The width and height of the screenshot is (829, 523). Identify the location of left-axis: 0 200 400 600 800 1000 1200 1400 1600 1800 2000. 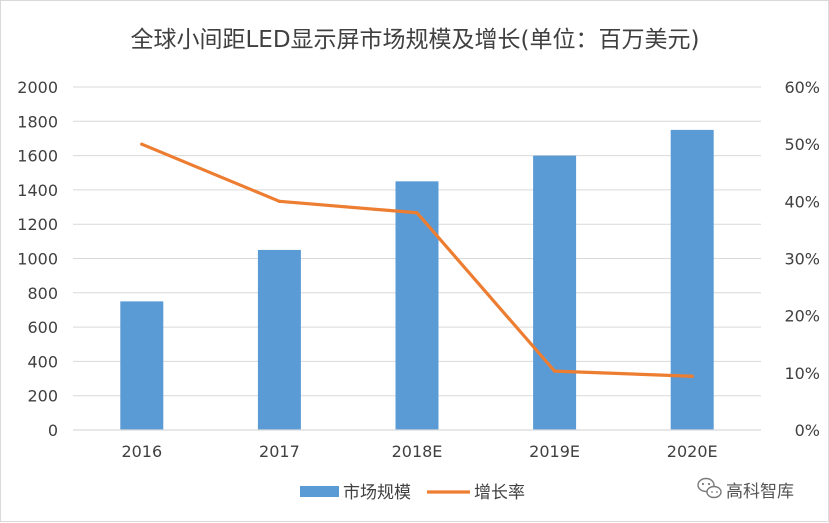
(37, 259).